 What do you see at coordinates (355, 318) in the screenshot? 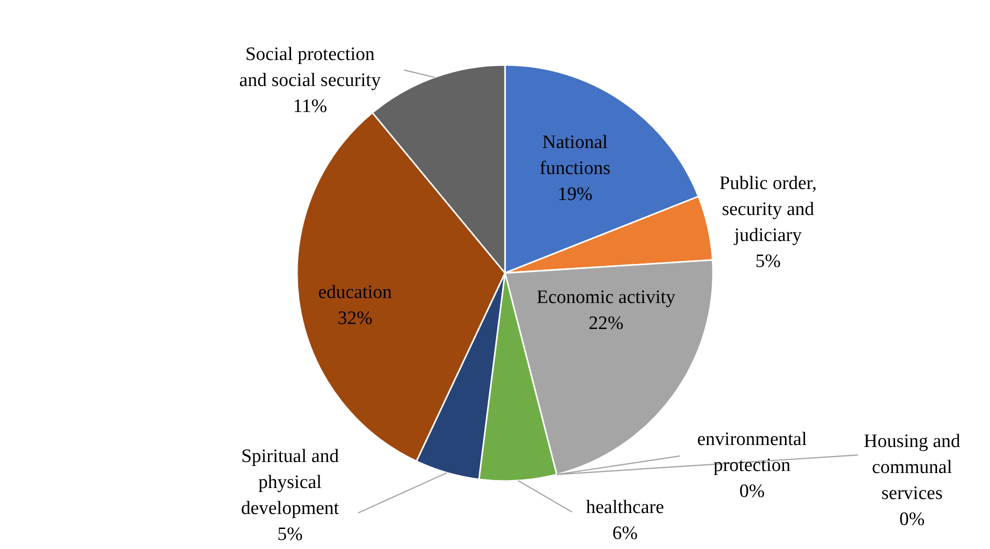
I see `data-label: 32%` at bounding box center [355, 318].